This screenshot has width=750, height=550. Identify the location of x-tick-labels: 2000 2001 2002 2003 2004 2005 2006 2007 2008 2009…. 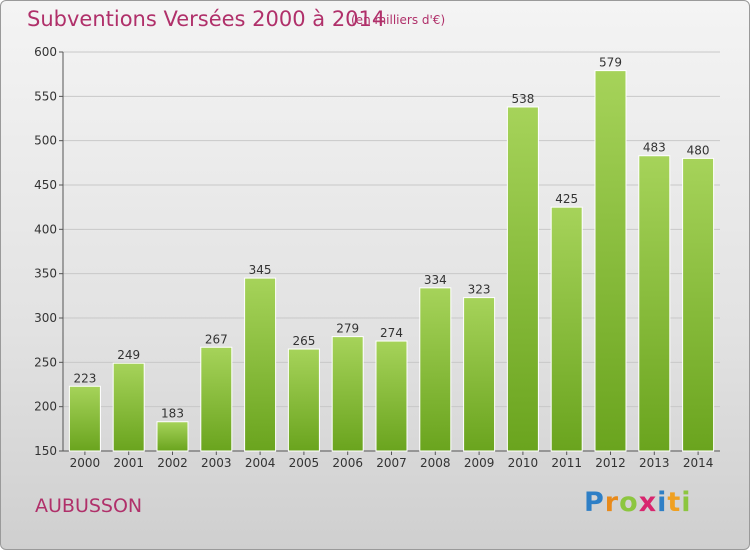
(392, 463).